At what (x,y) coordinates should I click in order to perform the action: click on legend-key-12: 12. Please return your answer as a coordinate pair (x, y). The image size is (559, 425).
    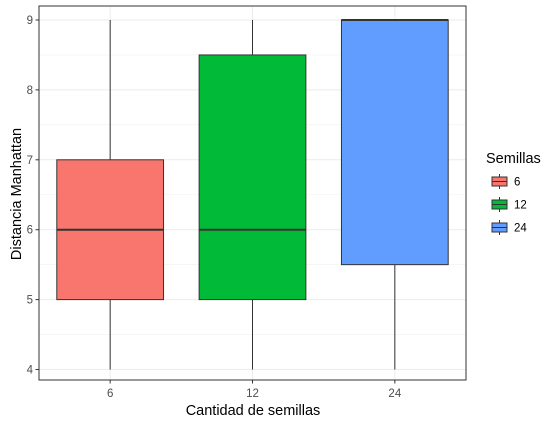
    Looking at the image, I should click on (509, 204).